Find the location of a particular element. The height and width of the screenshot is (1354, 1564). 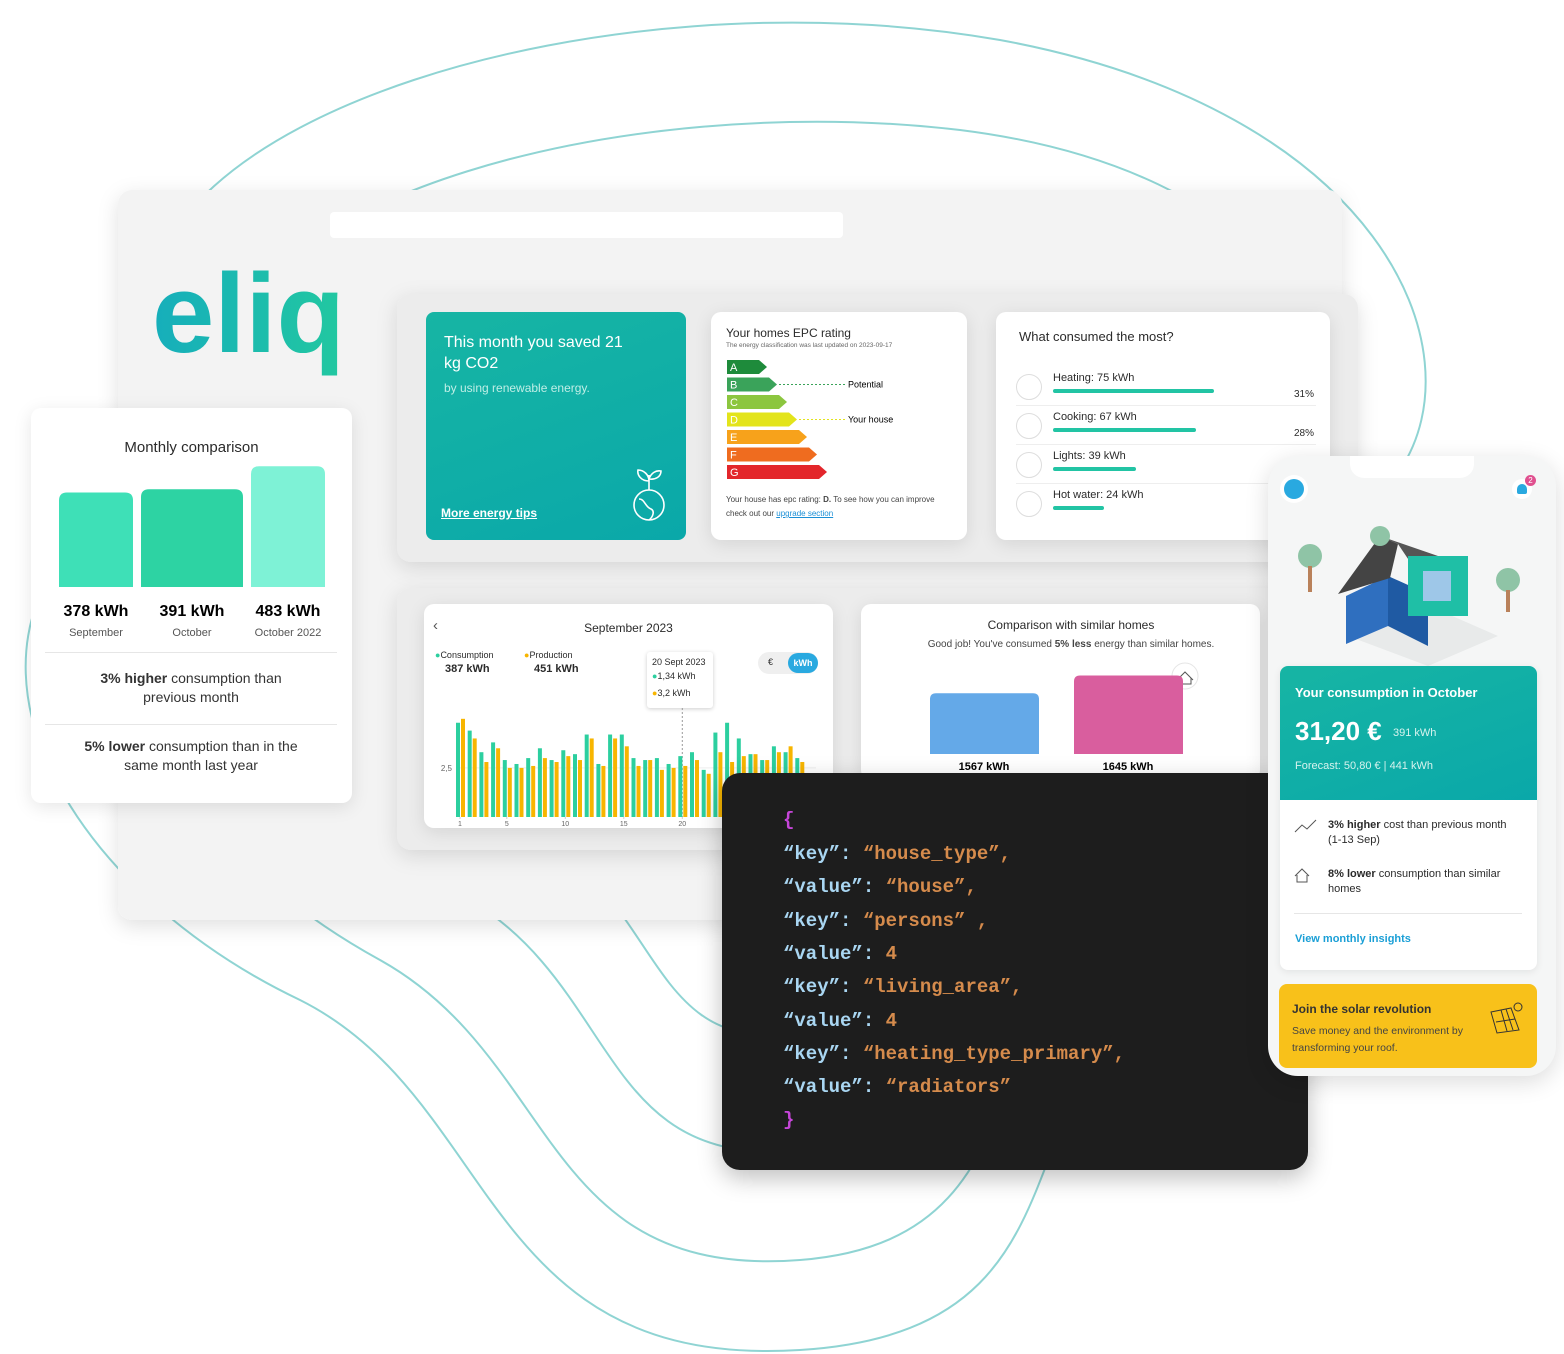

code-line: “key”: “house_type”, is located at coordinates (897, 854).